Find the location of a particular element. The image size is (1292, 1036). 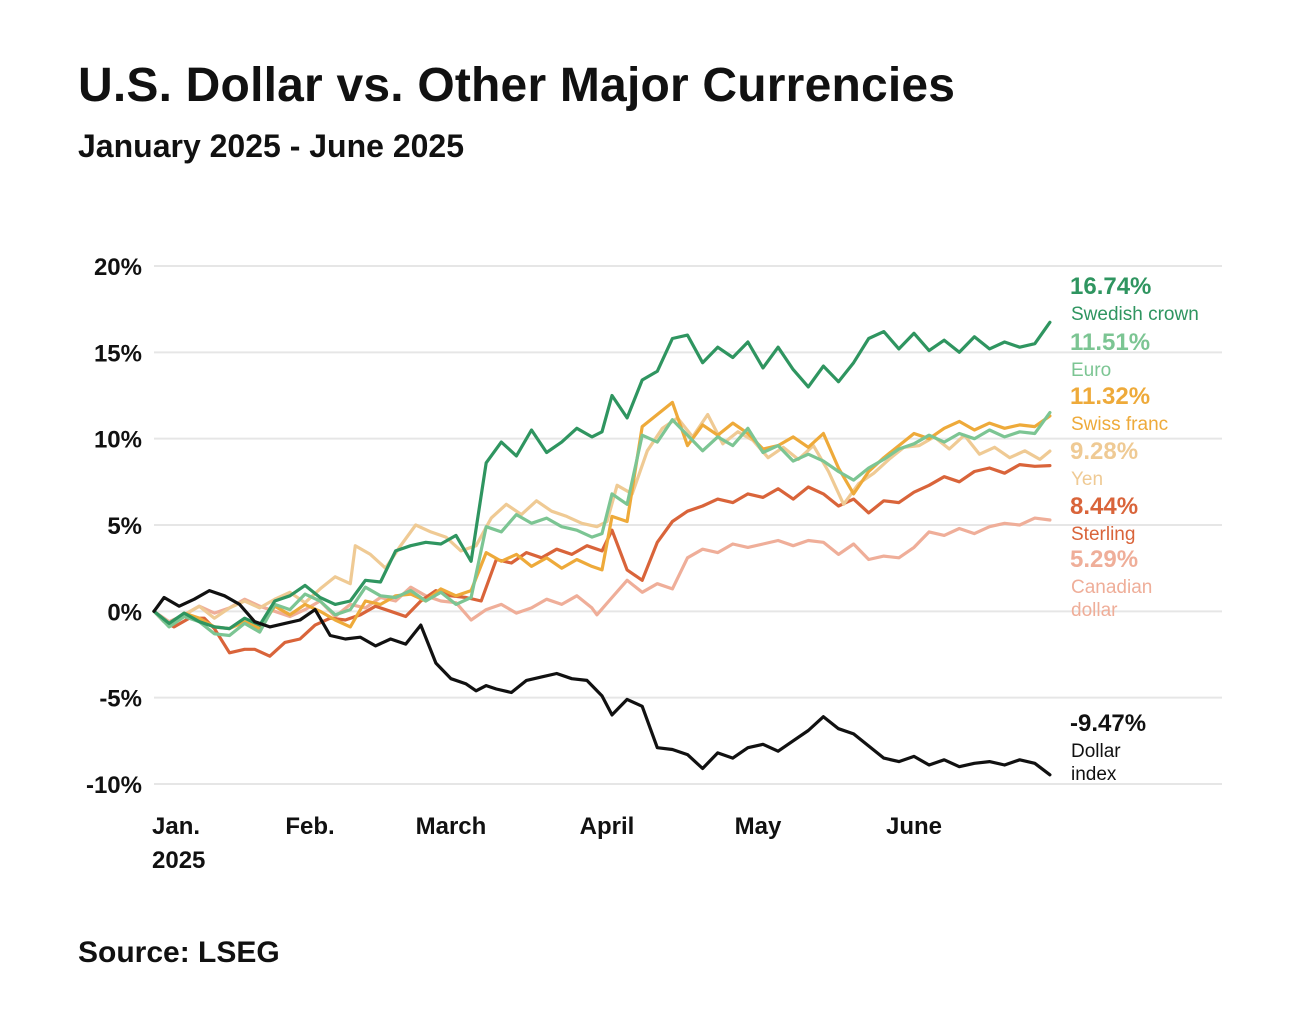

series-name-dollar-index: Dollar is located at coordinates (1096, 751).